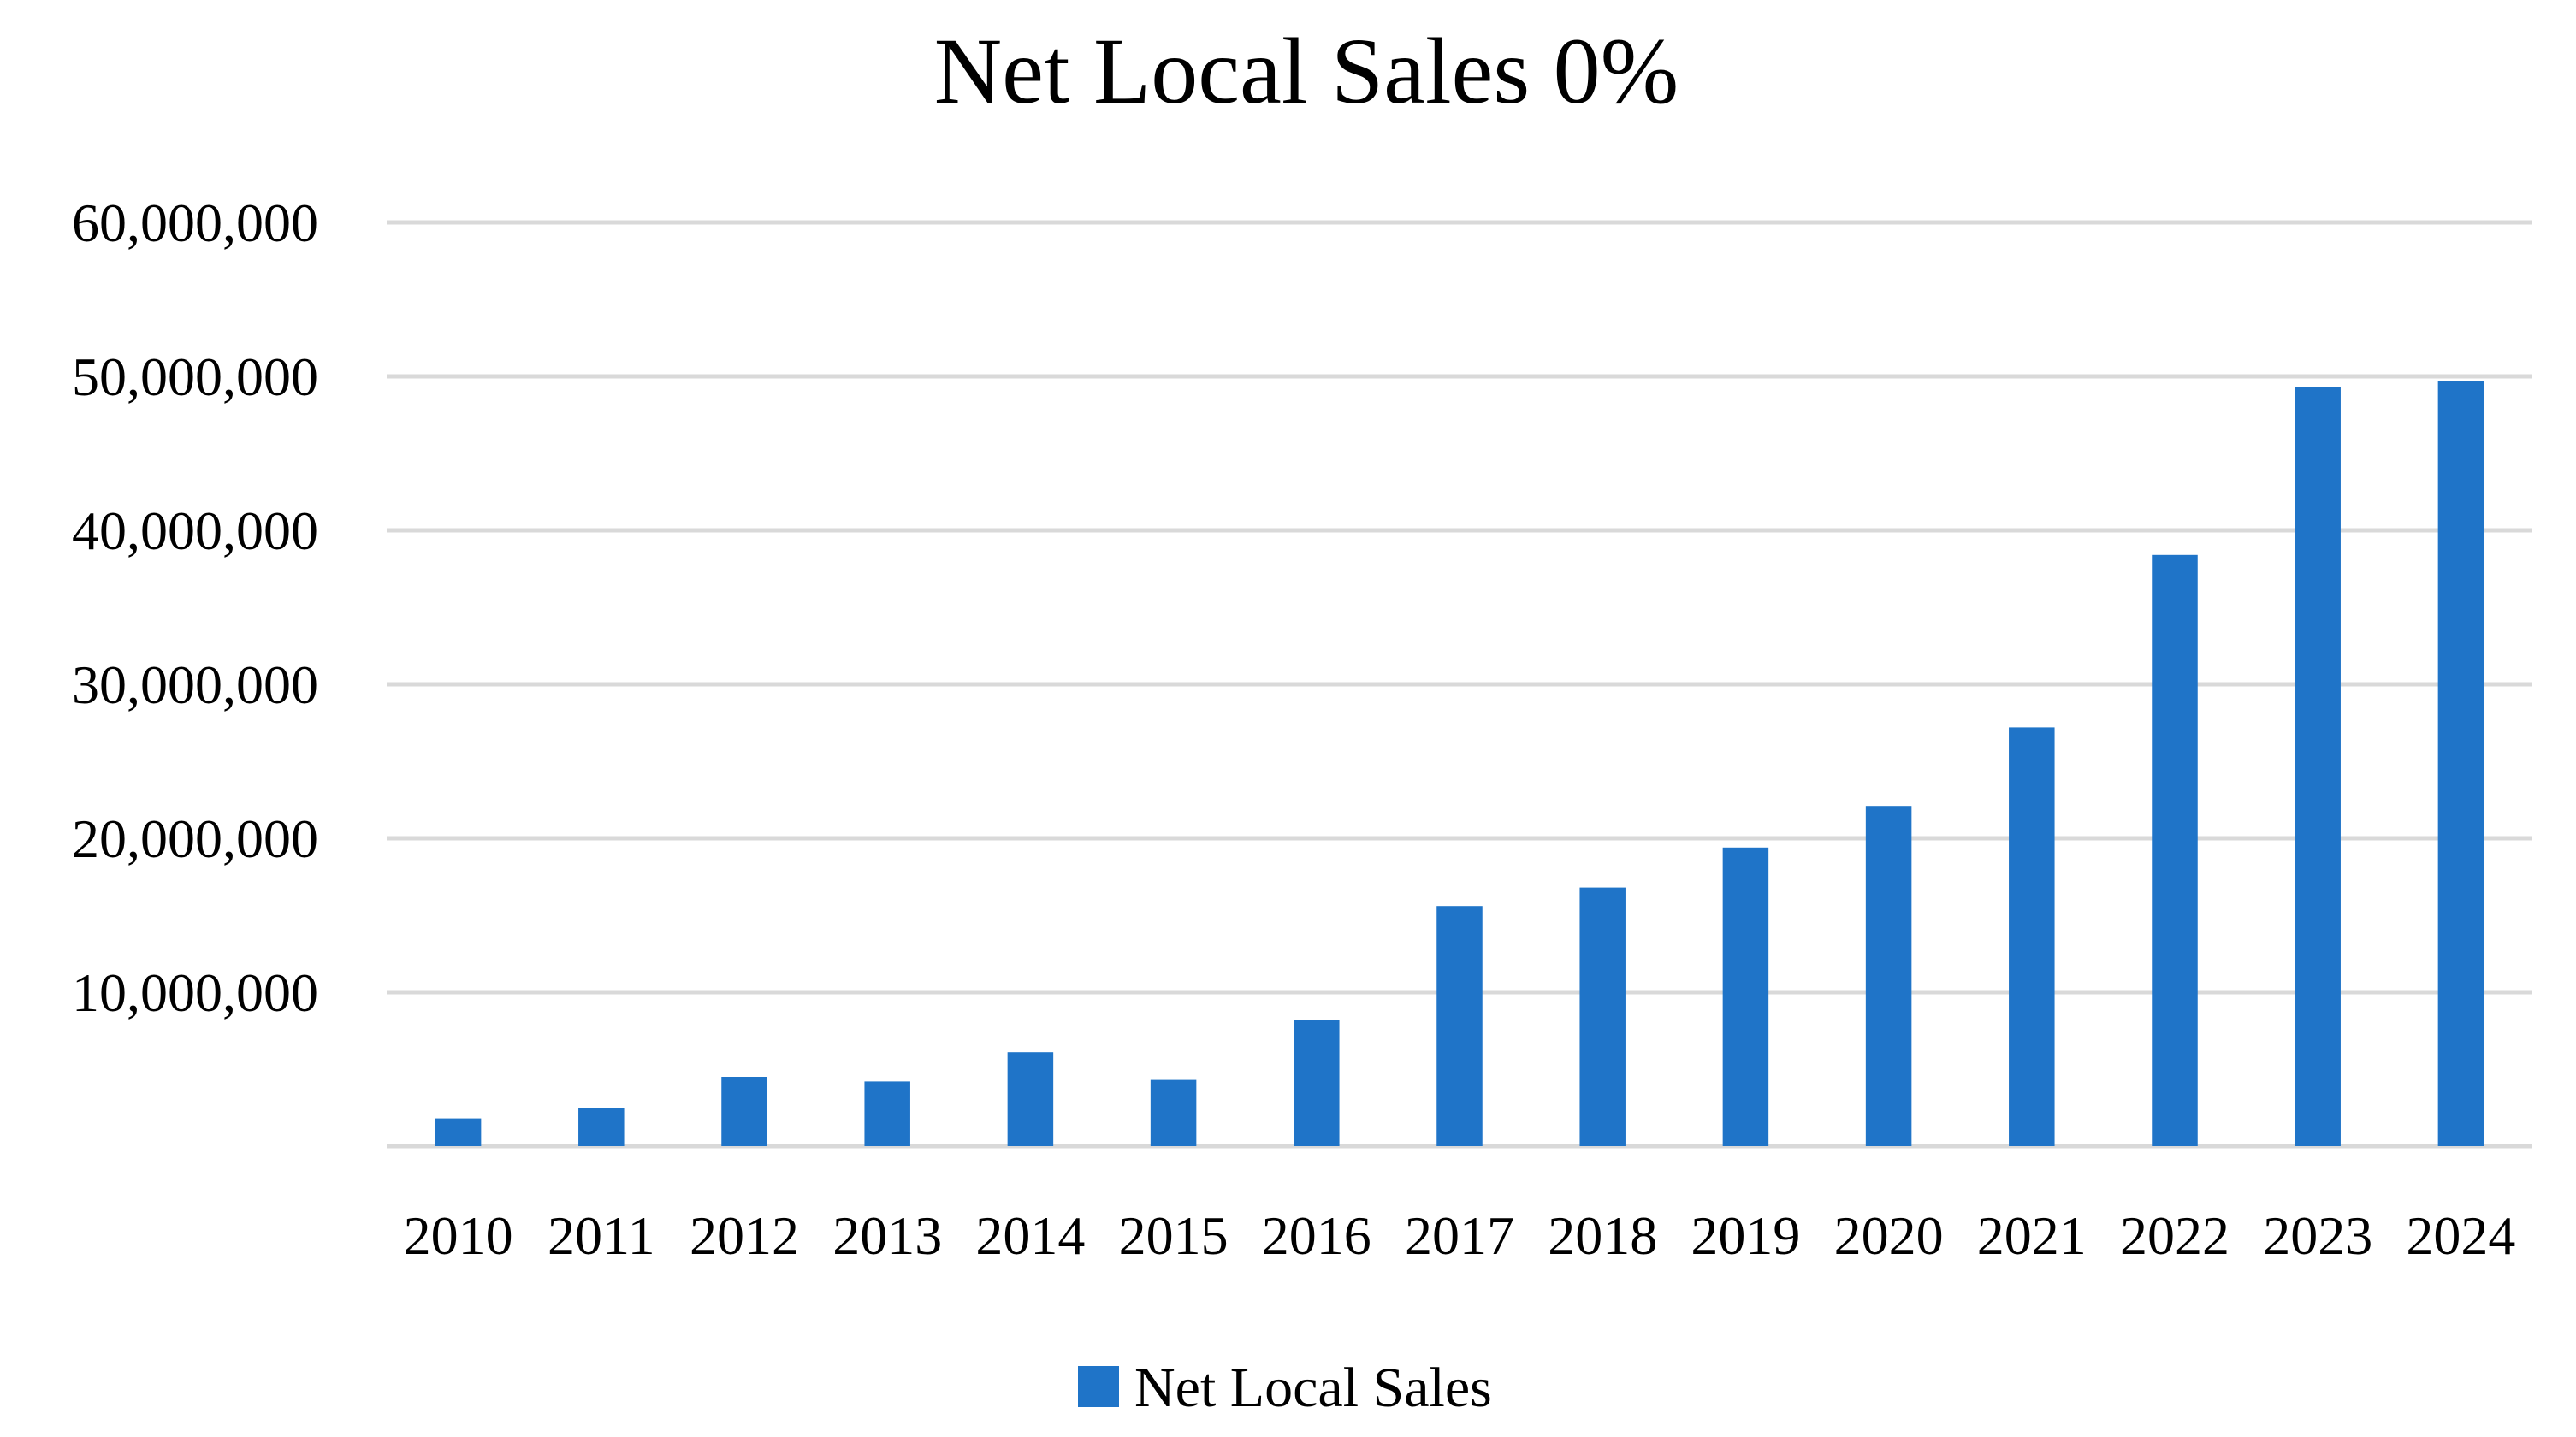 Image resolution: width=2576 pixels, height=1437 pixels. What do you see at coordinates (459, 1132) in the screenshot?
I see `bar-2010` at bounding box center [459, 1132].